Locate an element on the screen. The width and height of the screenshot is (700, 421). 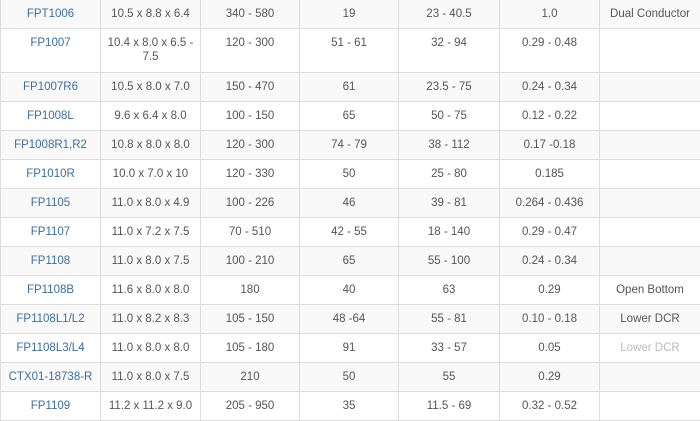
value-cell: 40 is located at coordinates (349, 290).